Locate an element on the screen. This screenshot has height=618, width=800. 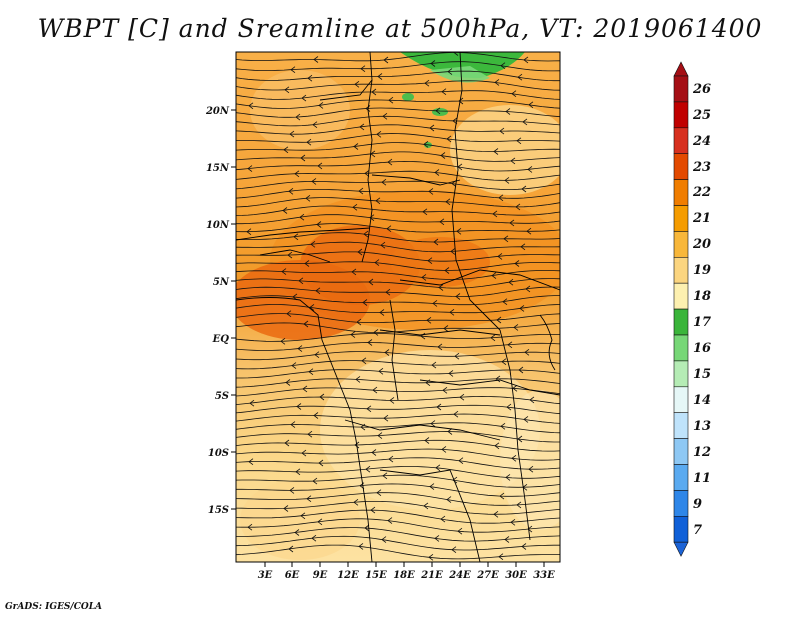
colorbar-label: 21 is located at coordinates (701, 218).